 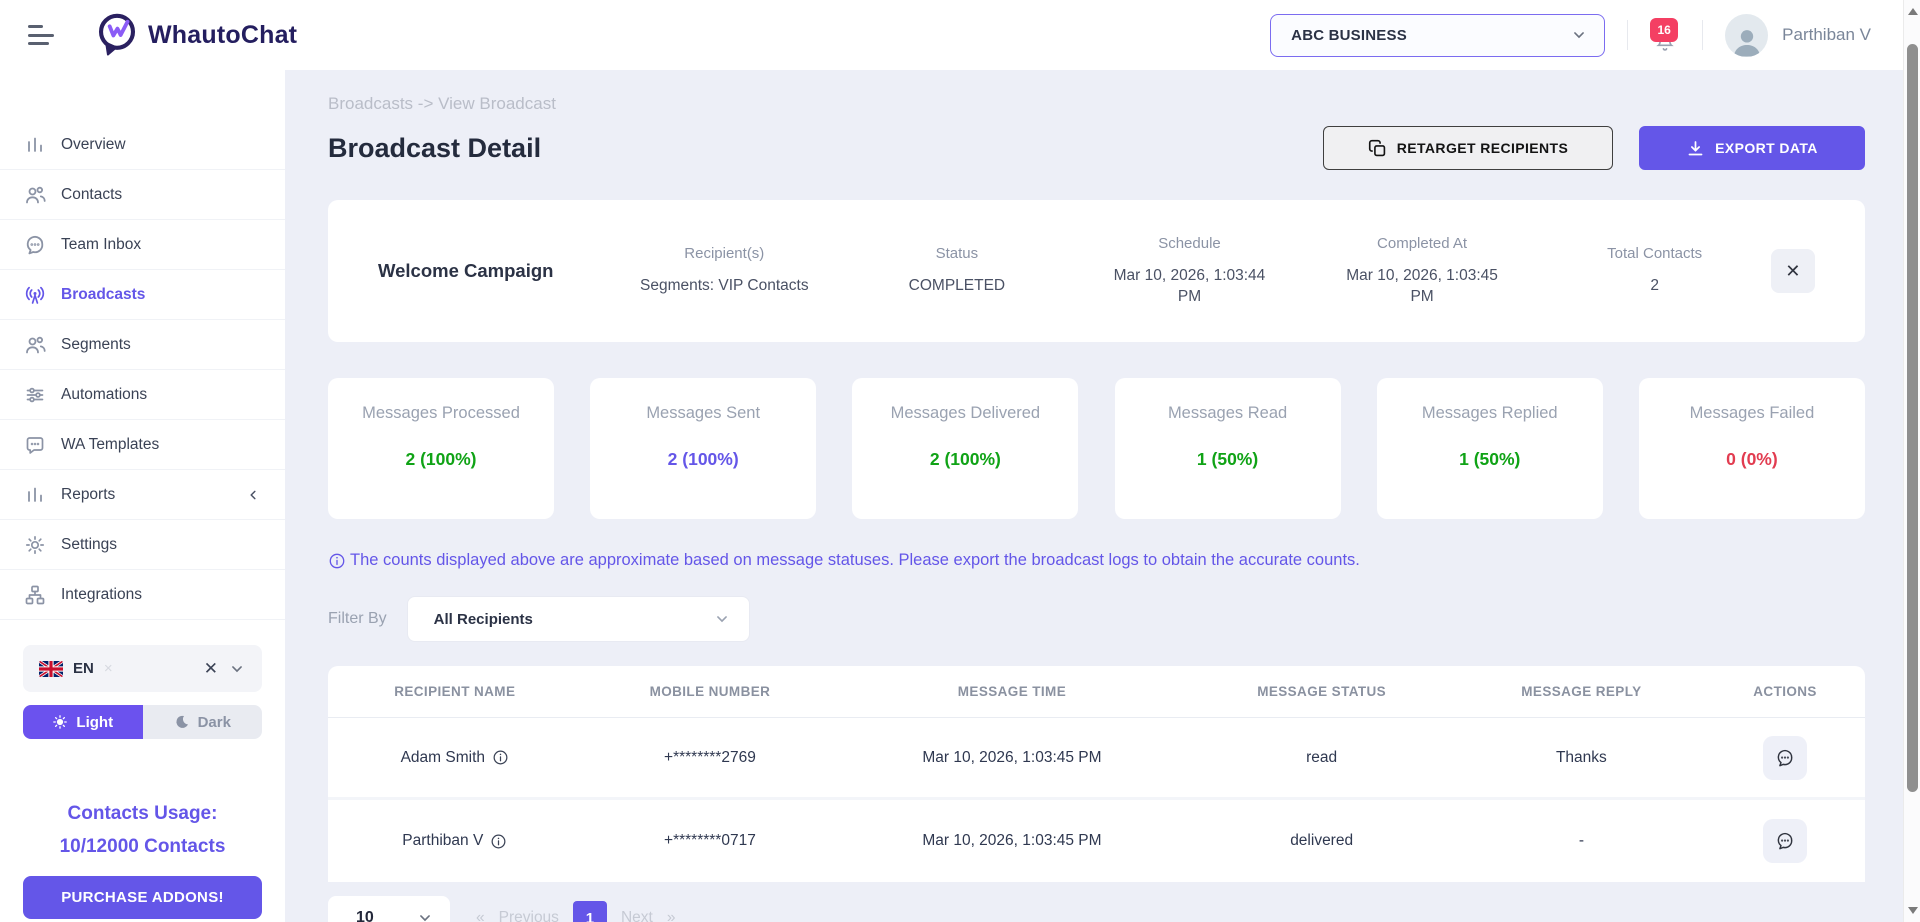 What do you see at coordinates (142, 595) in the screenshot?
I see `sidebar-item-integrations: Integrations` at bounding box center [142, 595].